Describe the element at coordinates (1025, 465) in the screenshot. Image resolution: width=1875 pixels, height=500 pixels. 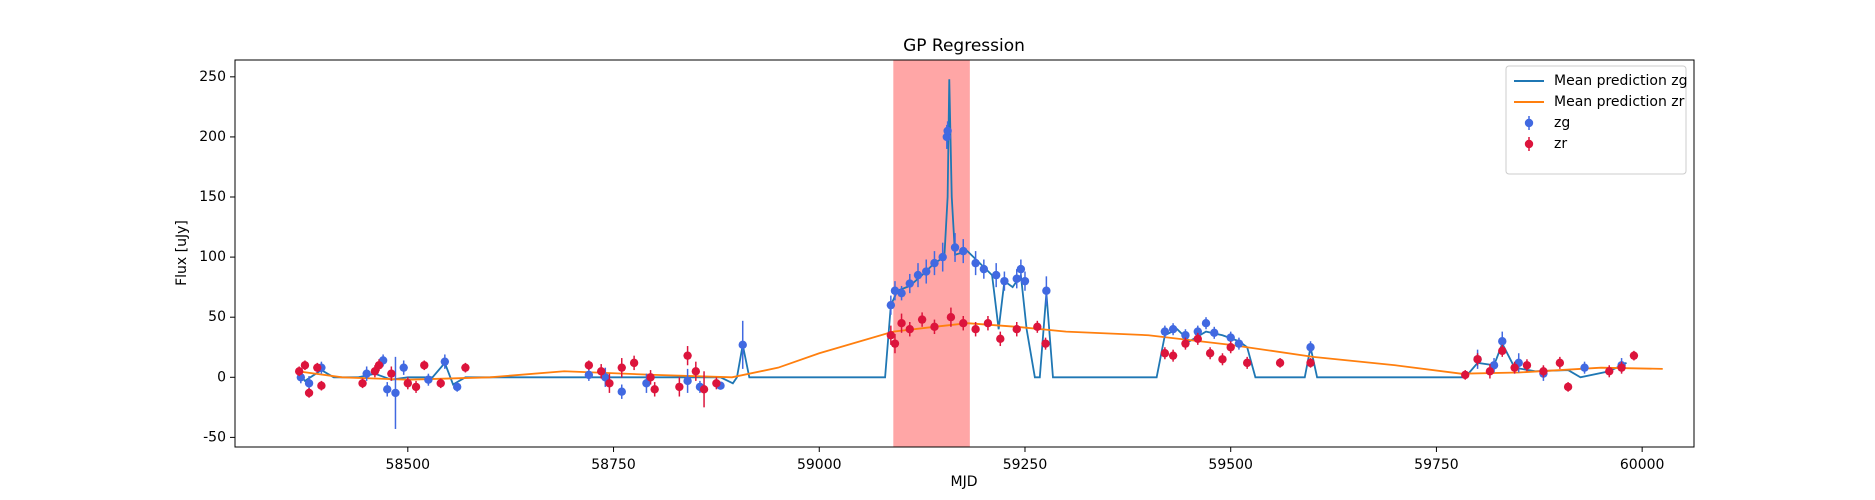
I see `x-tick-label: 59250` at that location.